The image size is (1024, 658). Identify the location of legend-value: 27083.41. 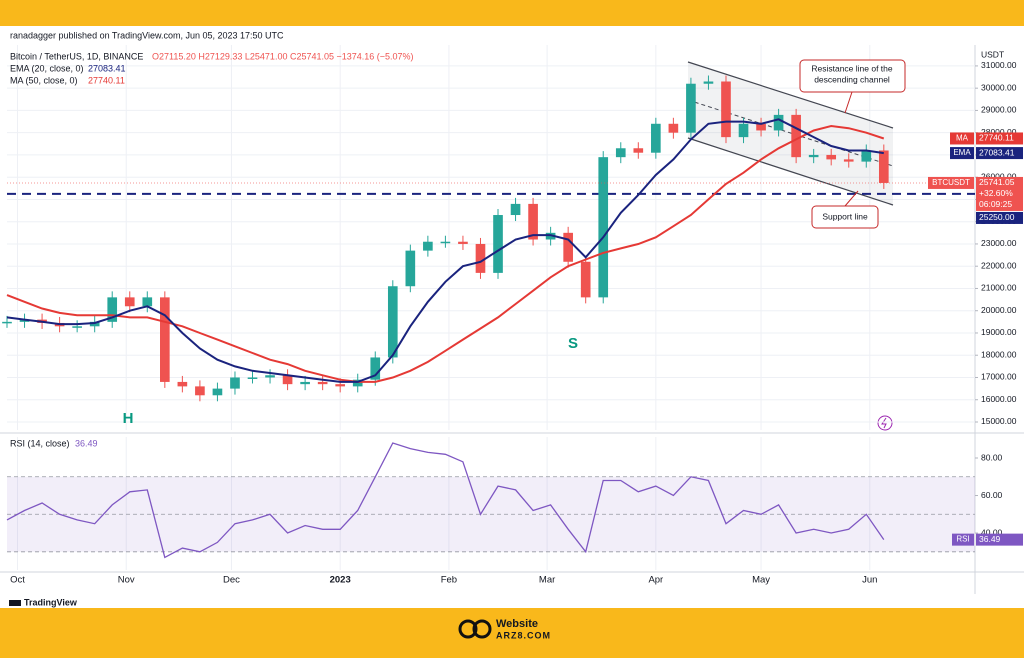
(107, 68).